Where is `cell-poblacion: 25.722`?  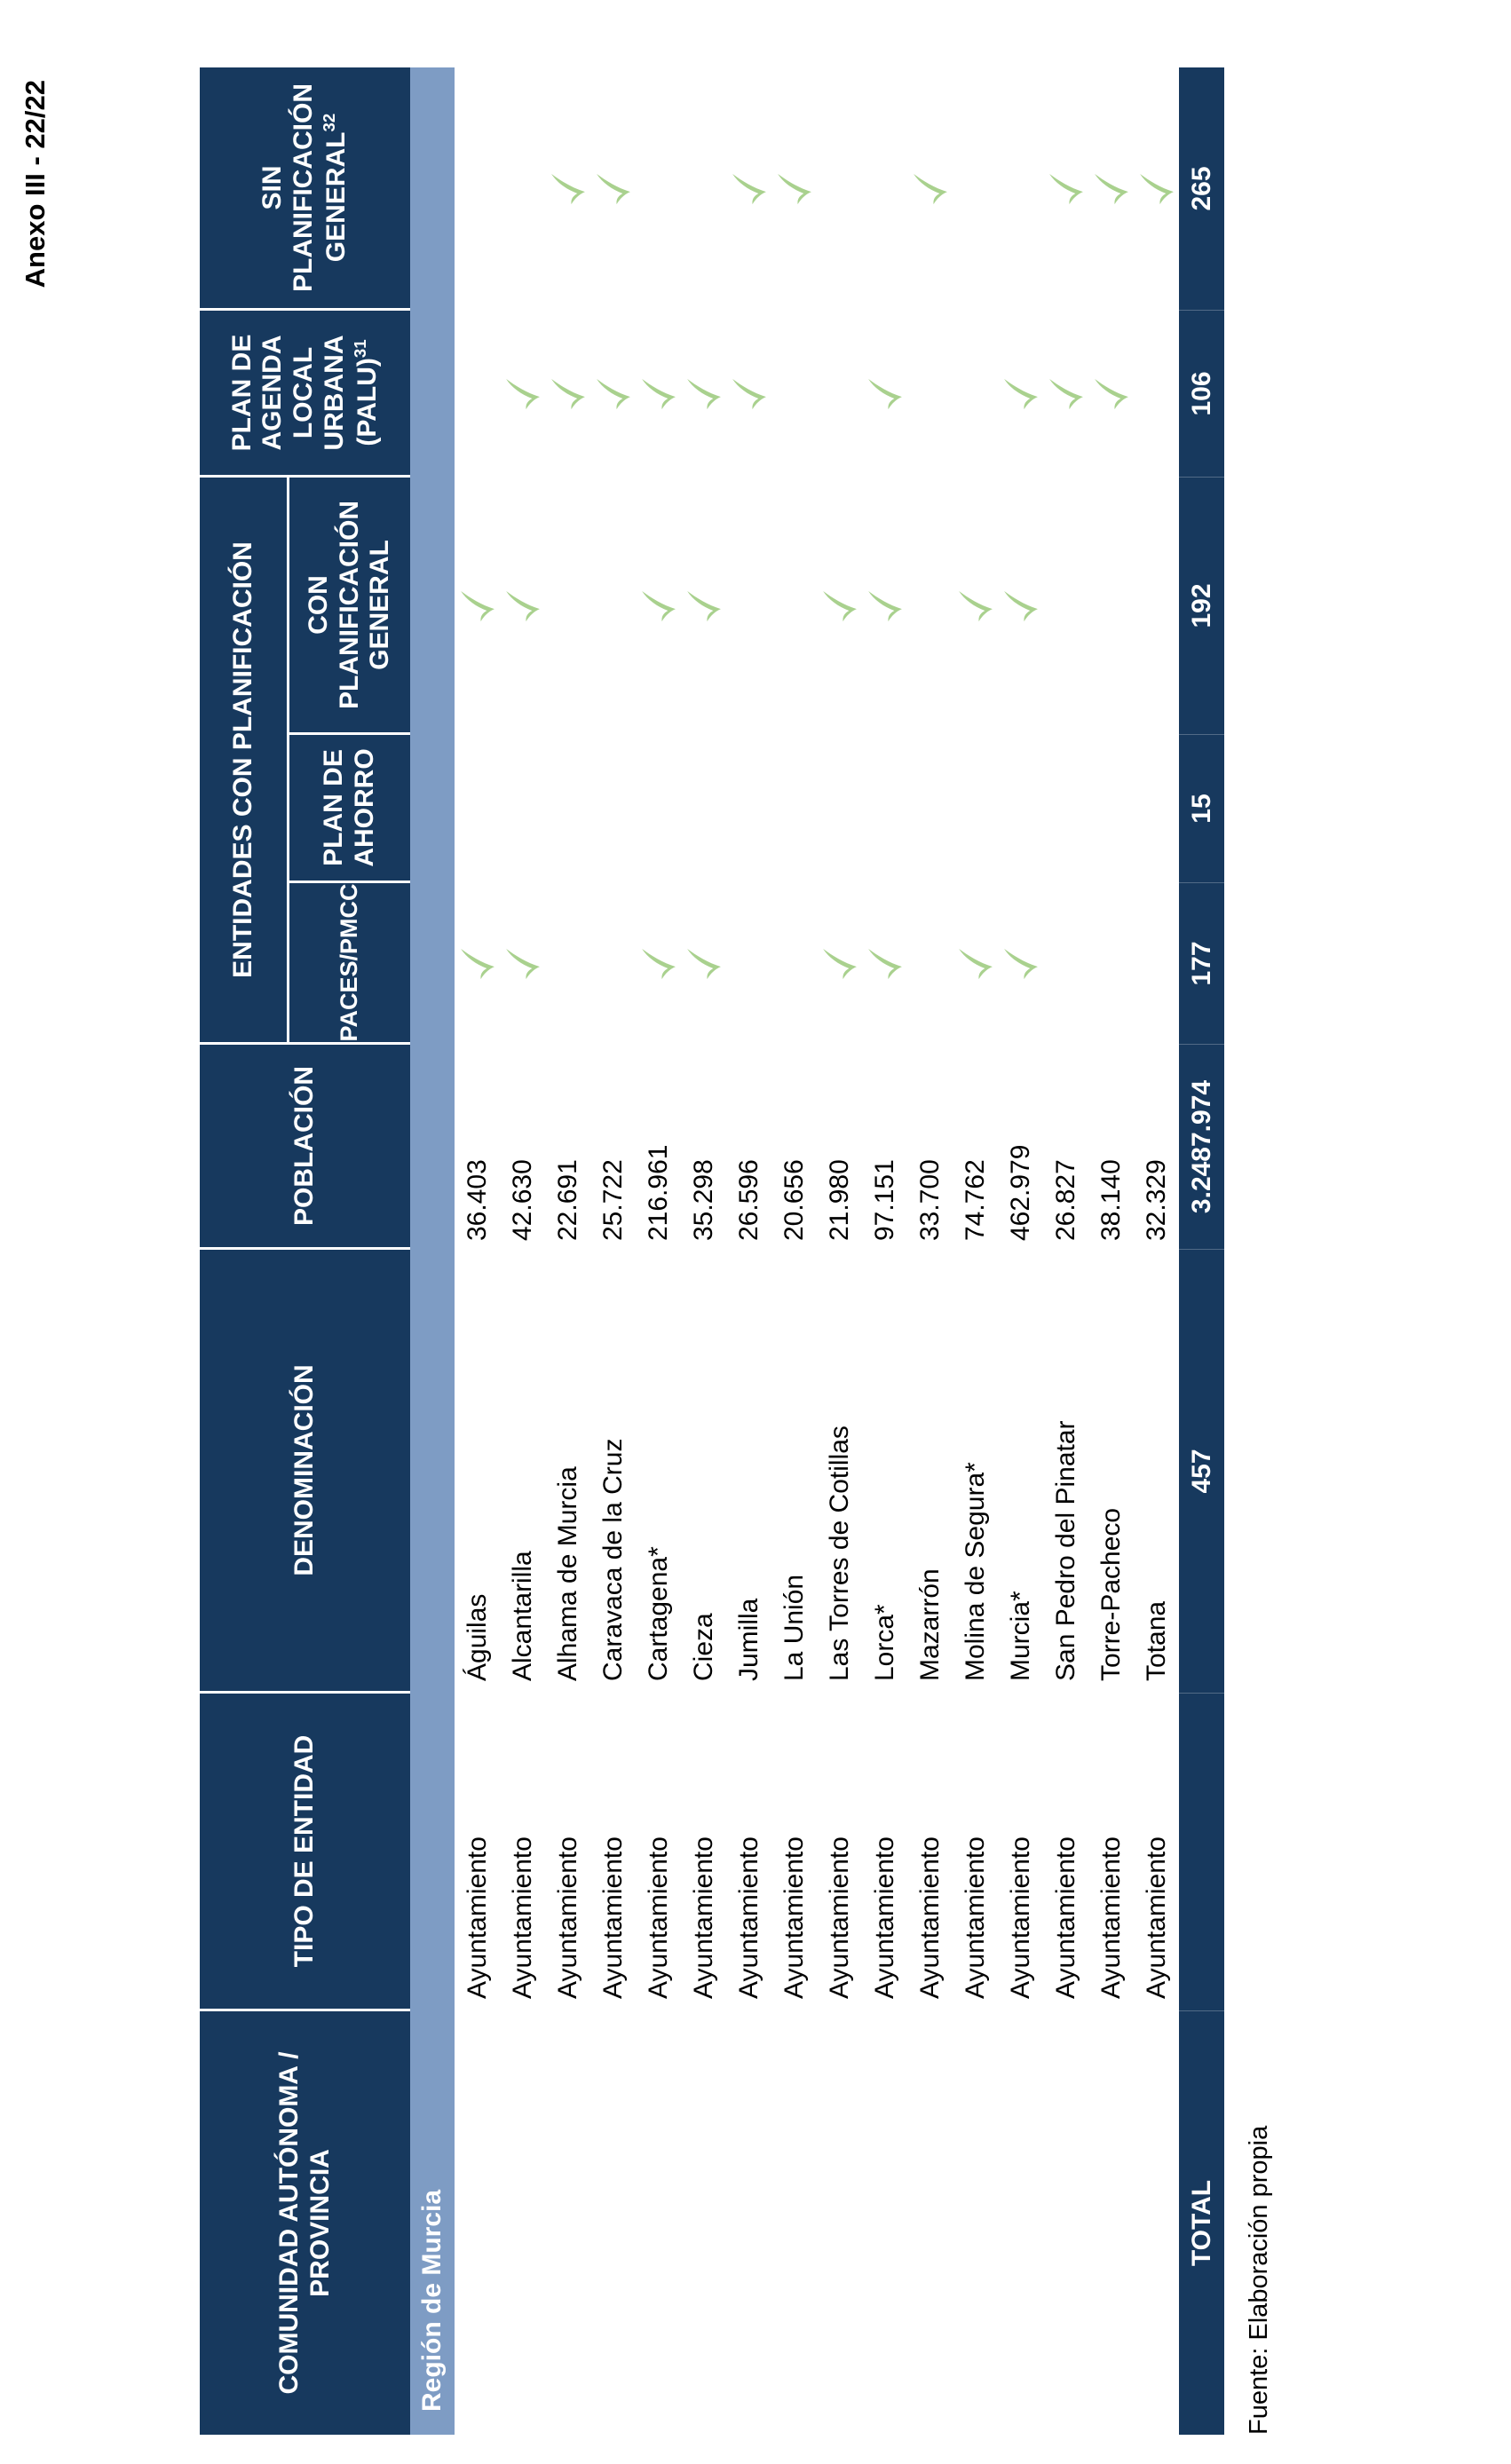 cell-poblacion: 25.722 is located at coordinates (612, 1200).